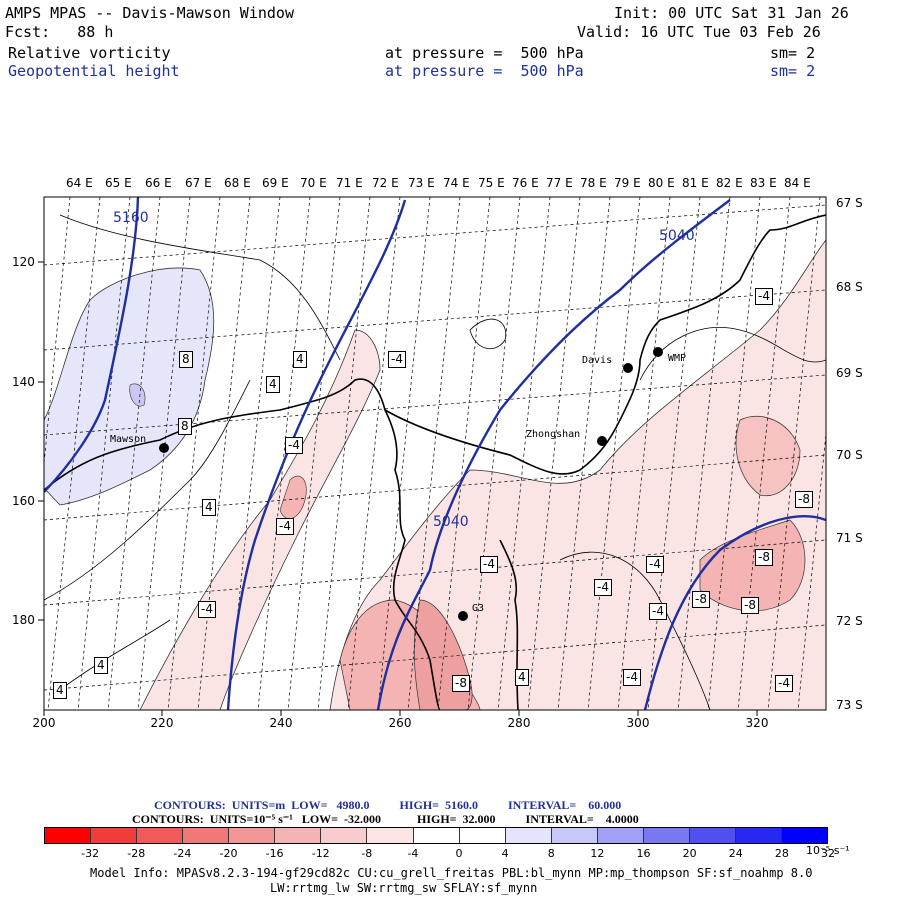 Image resolution: width=900 pixels, height=900 pixels. Describe the element at coordinates (505, 853) in the screenshot. I see `colorbar-label: 4` at that location.